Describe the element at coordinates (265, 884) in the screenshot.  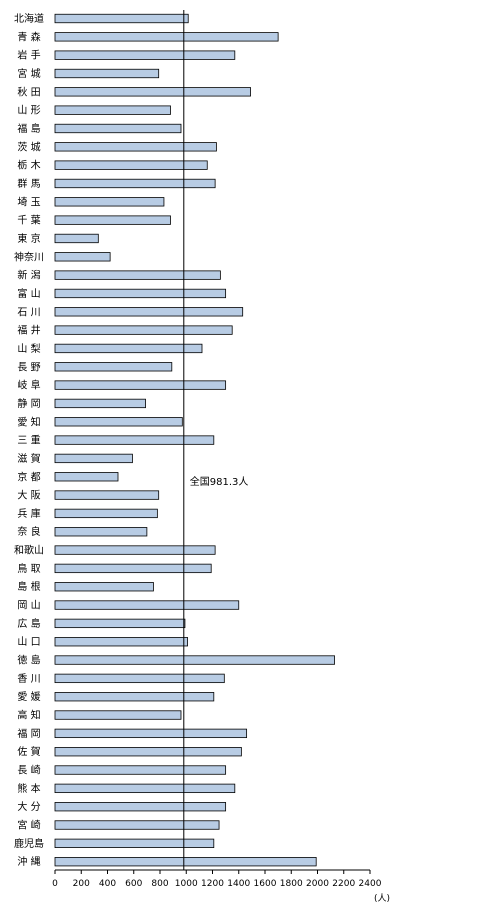
I see `x-tick-label: 1600` at that location.